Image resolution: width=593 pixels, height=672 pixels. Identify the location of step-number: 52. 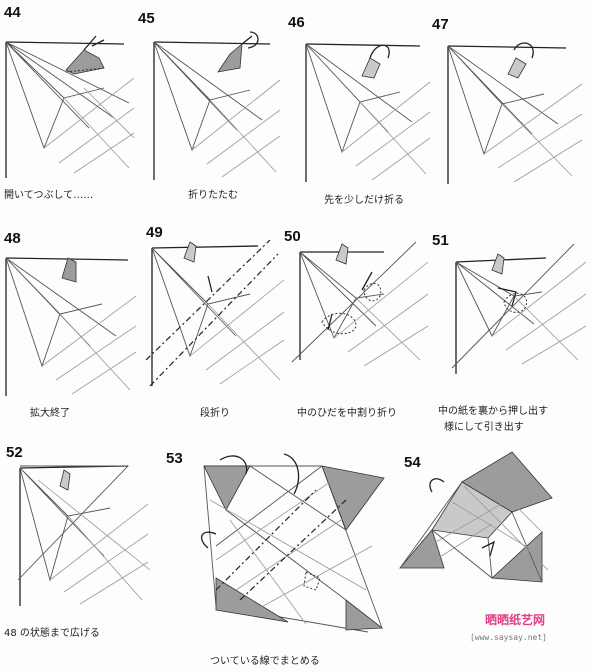
(14, 452).